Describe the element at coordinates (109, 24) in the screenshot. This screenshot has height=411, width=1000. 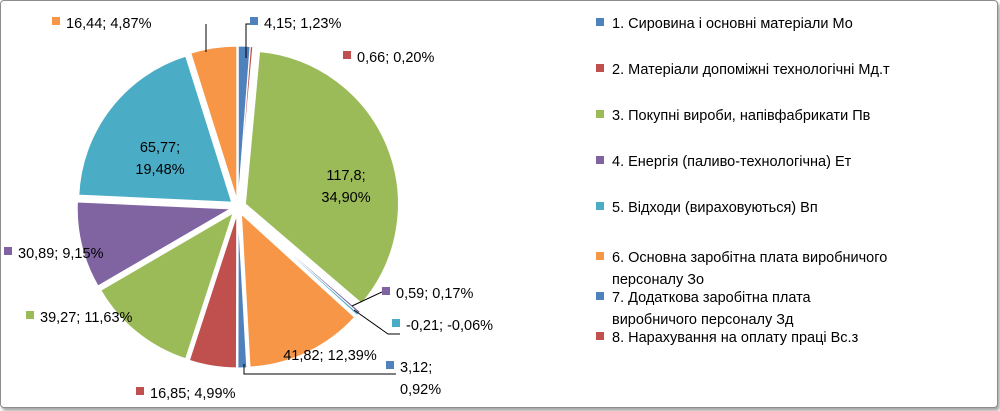
I see `data-label-12: 16,44; 4,87%` at that location.